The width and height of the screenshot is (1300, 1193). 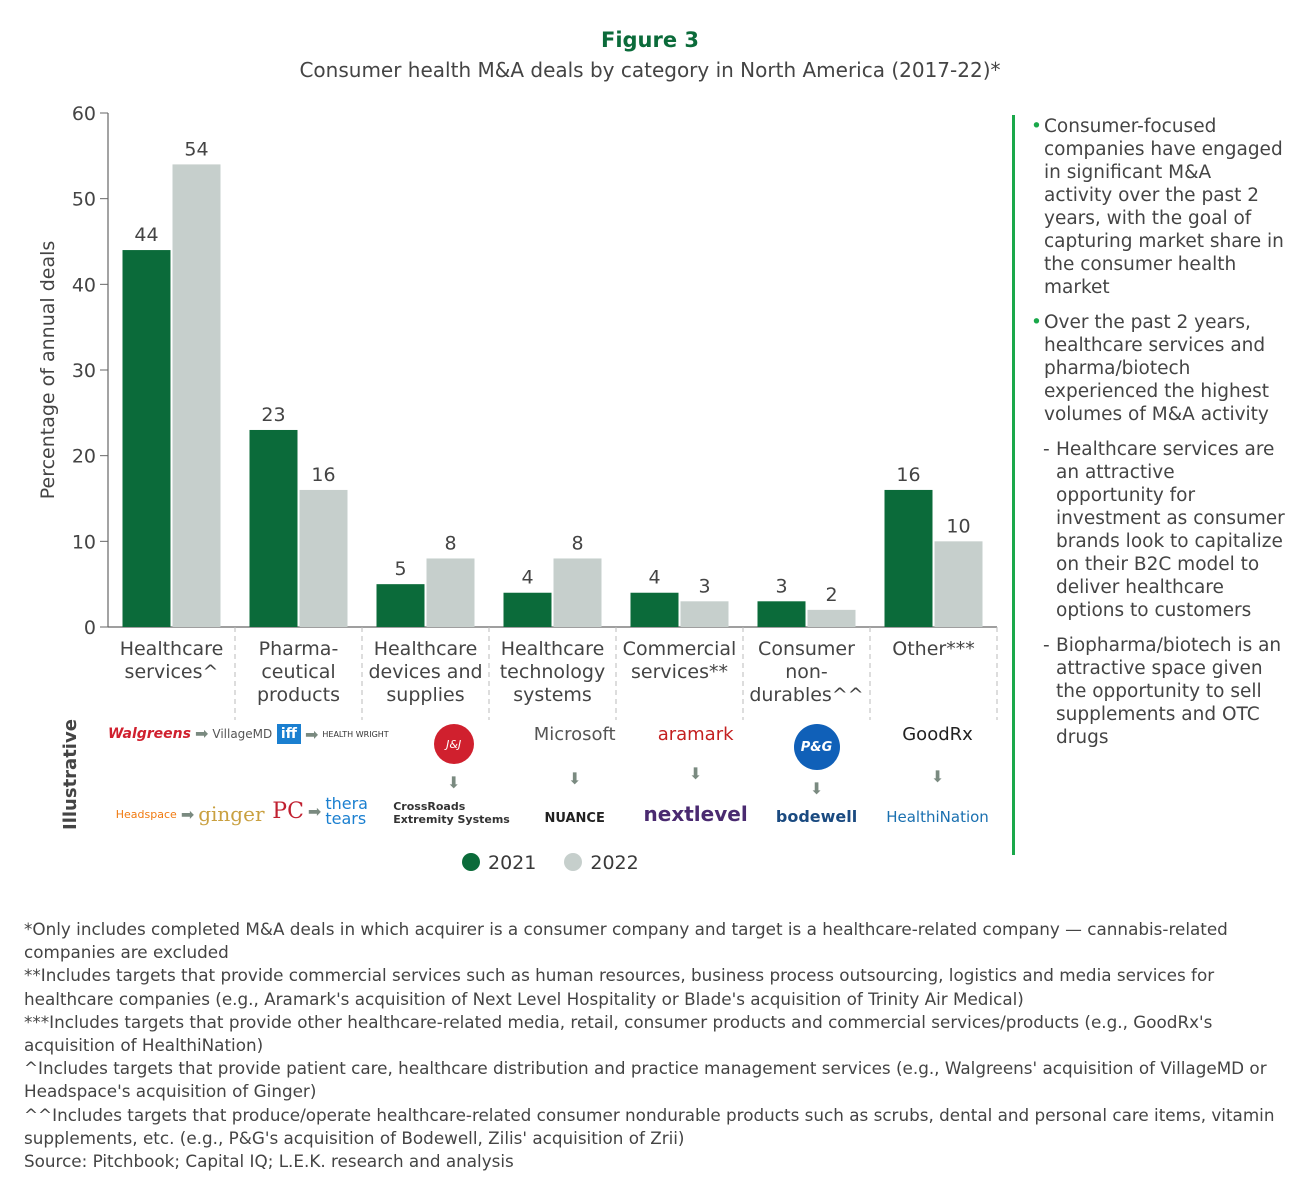 I want to click on category-label: ceutical, so click(x=298, y=672).